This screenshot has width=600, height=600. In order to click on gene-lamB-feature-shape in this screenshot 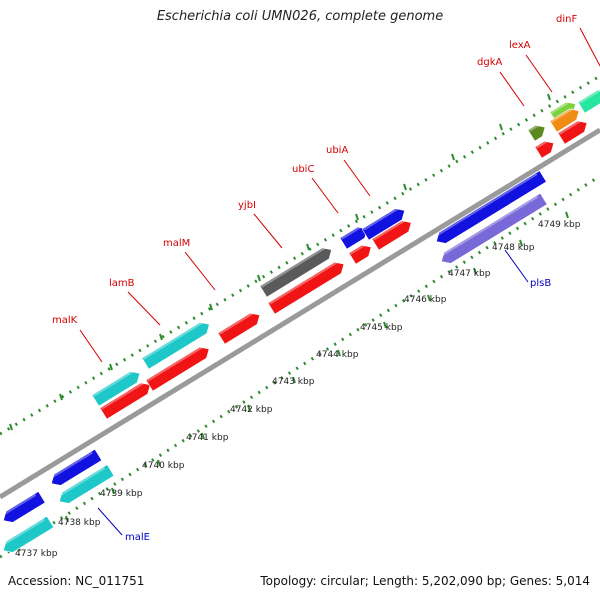, I will do `click(177, 369)`.